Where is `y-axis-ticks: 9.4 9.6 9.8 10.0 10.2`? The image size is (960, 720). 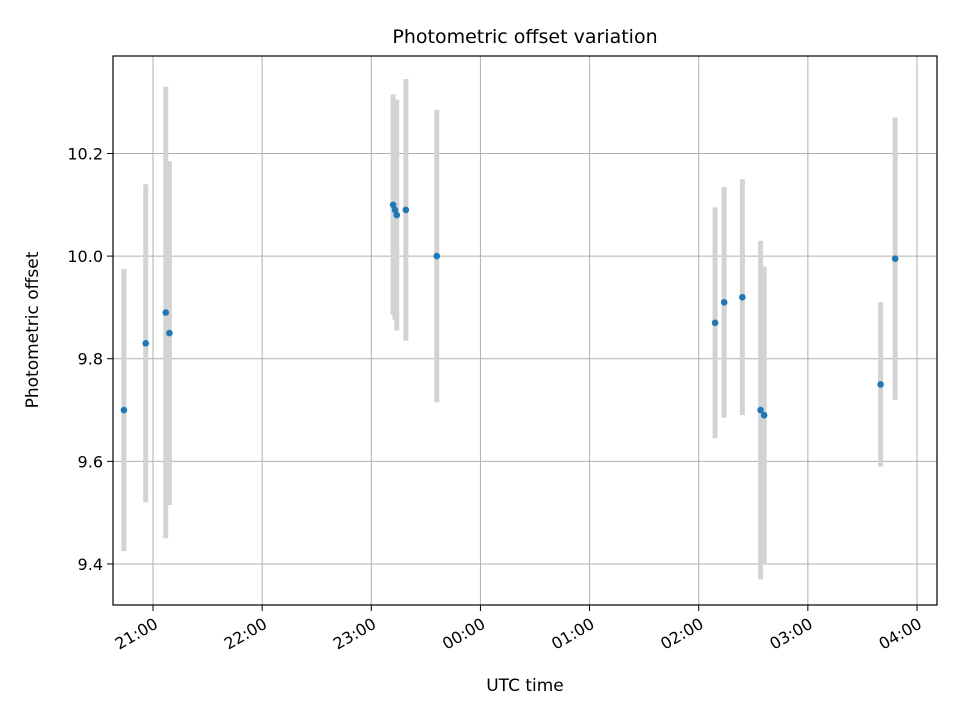
y-axis-ticks: 9.4 9.6 9.8 10.0 10.2 is located at coordinates (90, 359).